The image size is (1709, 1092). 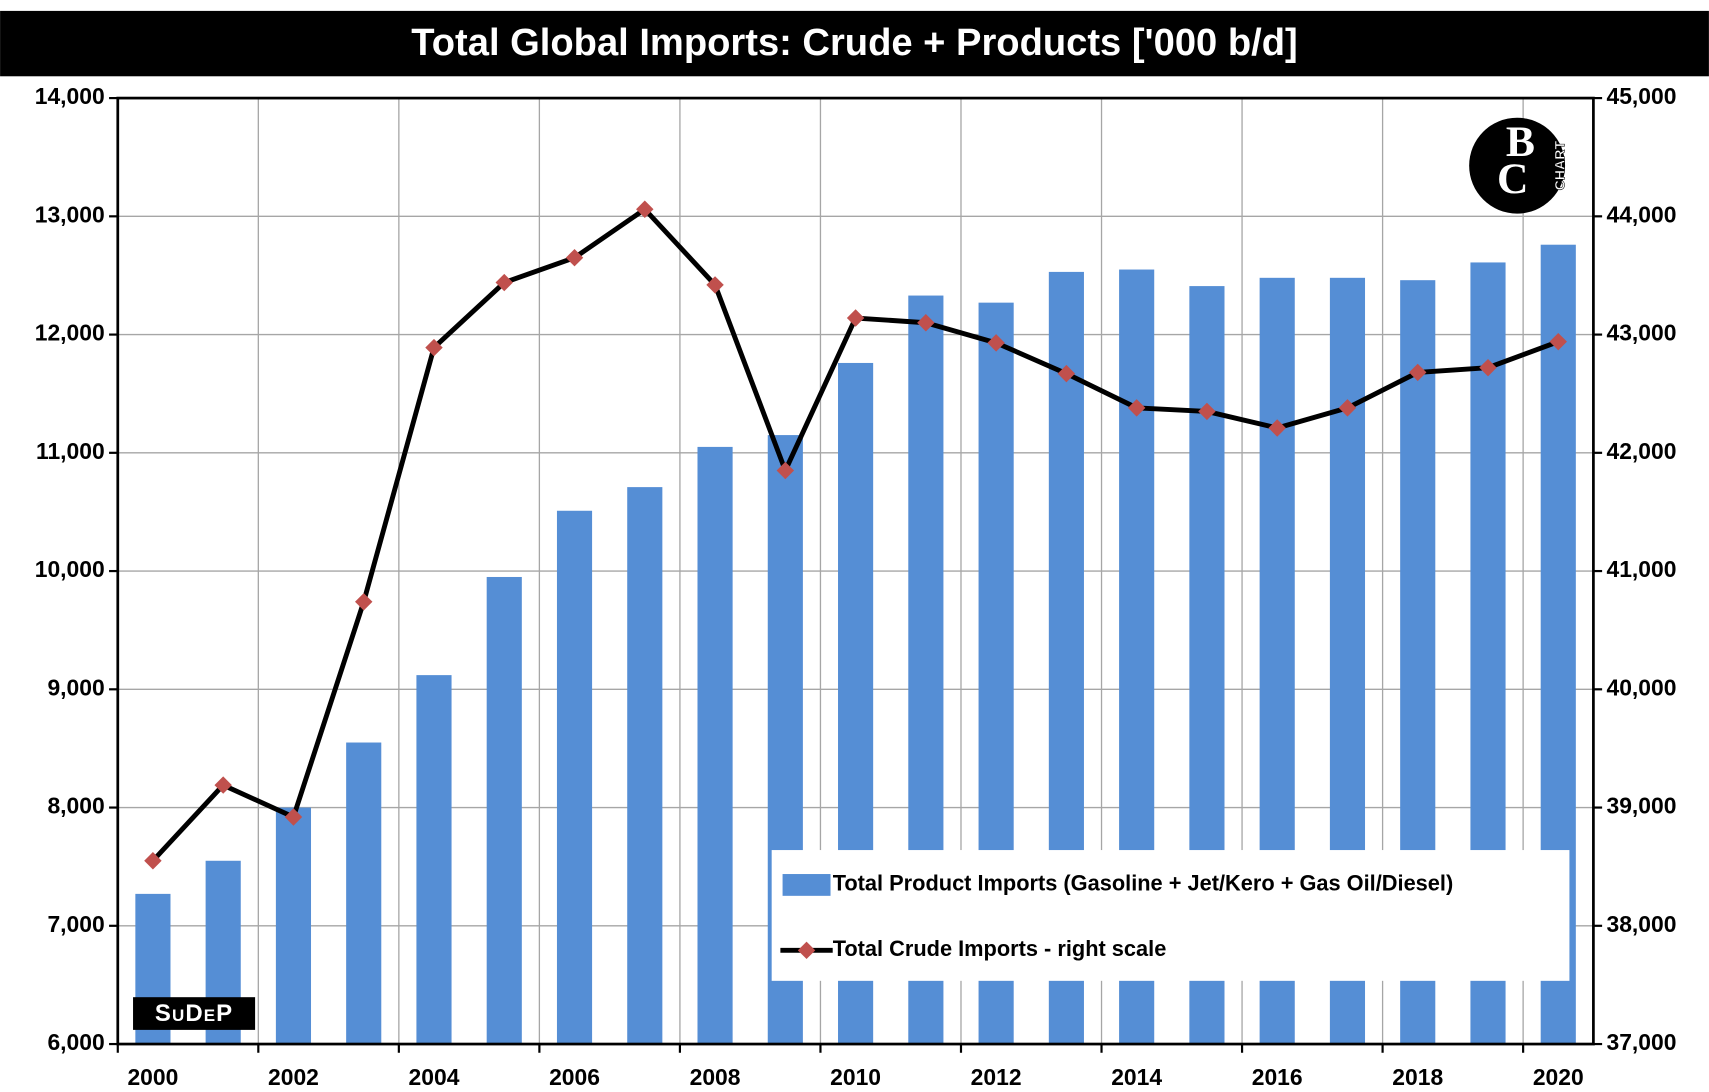 What do you see at coordinates (574, 1077) in the screenshot?
I see `x-tick-label: 2006` at bounding box center [574, 1077].